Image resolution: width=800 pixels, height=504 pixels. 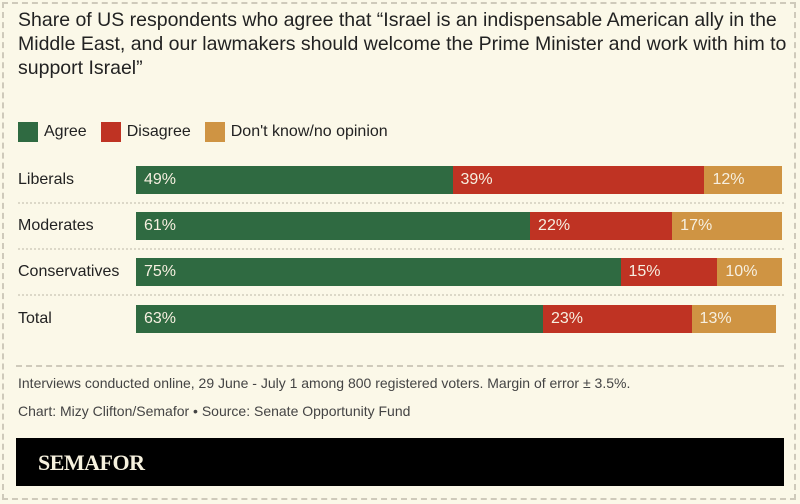 What do you see at coordinates (400, 462) in the screenshot?
I see `footer-bar: SEMAFOR` at bounding box center [400, 462].